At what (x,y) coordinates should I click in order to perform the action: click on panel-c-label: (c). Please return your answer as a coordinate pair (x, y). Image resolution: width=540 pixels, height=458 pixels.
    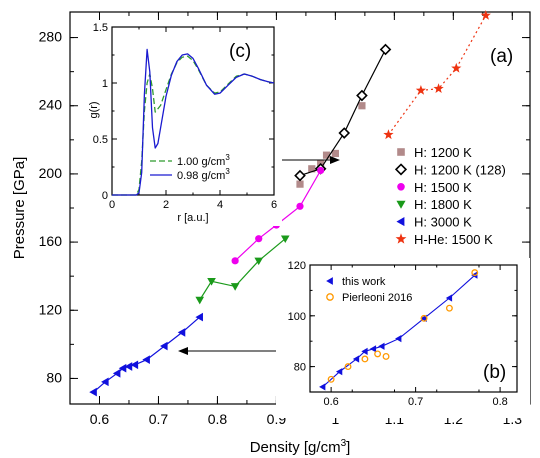
    Looking at the image, I should click on (240, 51).